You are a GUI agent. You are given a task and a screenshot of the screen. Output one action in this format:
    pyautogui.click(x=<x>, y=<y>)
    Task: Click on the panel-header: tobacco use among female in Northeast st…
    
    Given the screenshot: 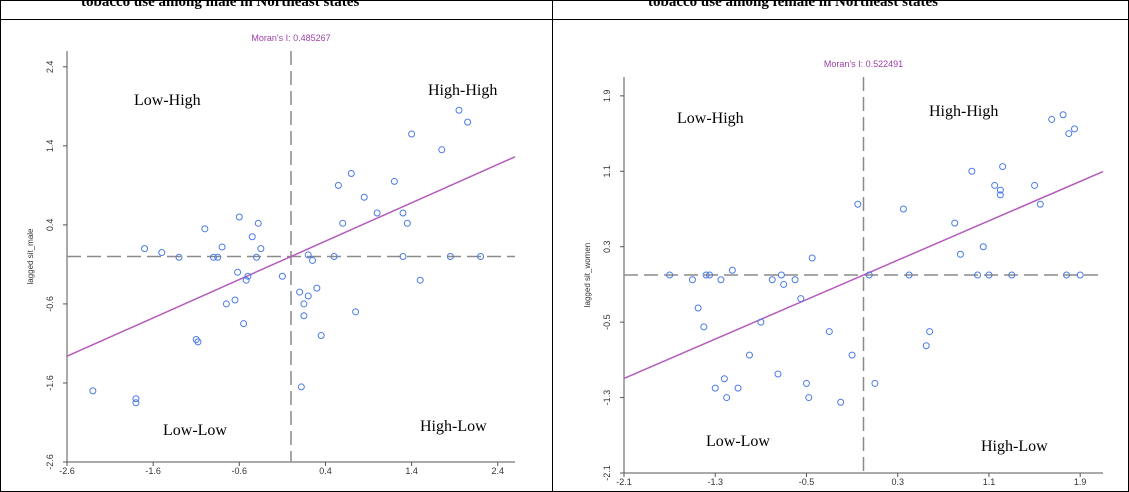 What is the action you would take?
    pyautogui.click(x=840, y=10)
    